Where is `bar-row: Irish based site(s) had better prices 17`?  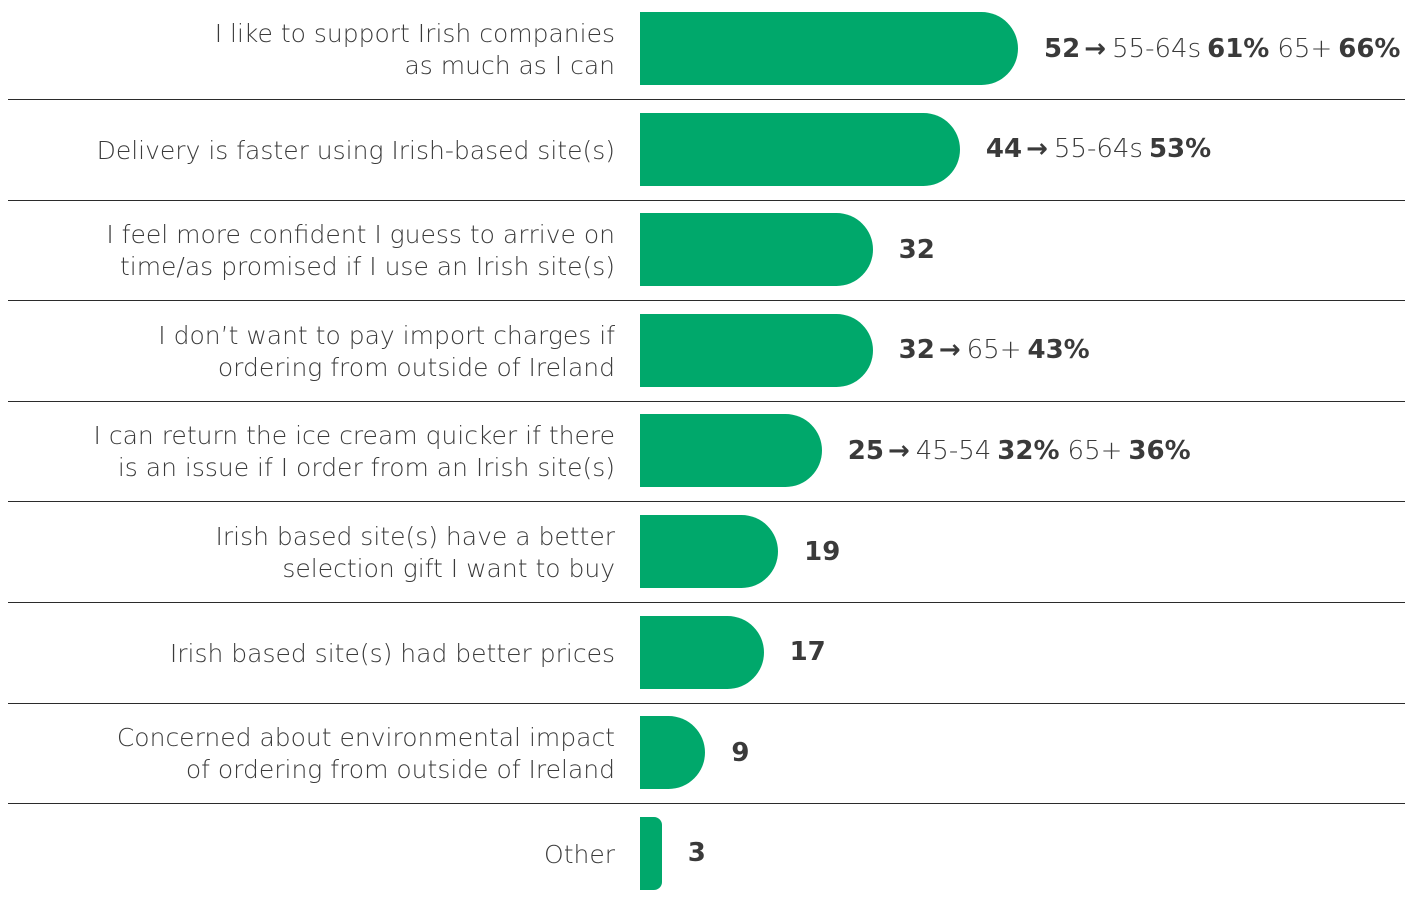
bar-row: Irish based site(s) had better prices 17 is located at coordinates (702, 654).